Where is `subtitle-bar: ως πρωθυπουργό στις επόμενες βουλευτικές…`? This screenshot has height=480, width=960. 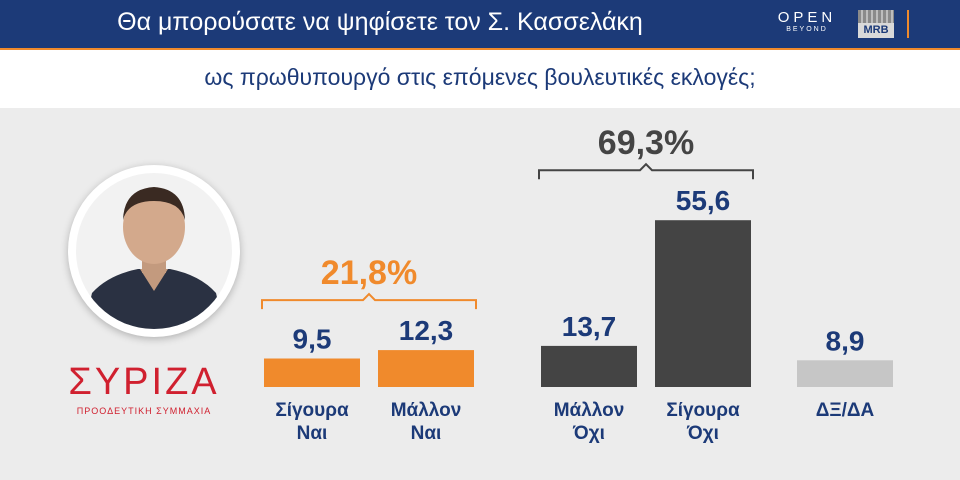 subtitle-bar: ως πρωθυπουργό στις επόμενες βουλευτικές… is located at coordinates (480, 79).